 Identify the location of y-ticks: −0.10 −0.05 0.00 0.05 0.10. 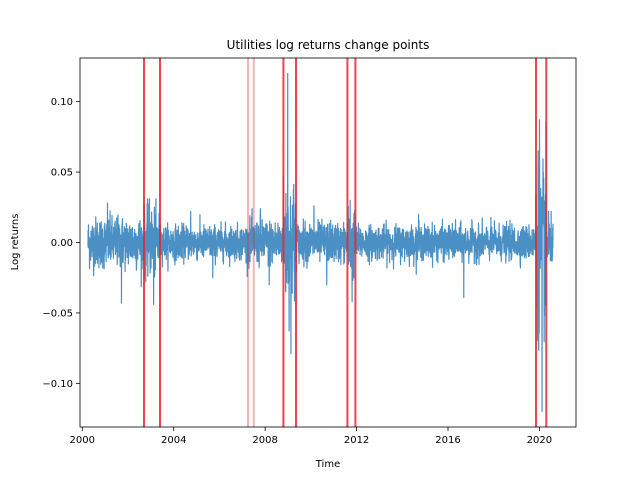
(61, 243).